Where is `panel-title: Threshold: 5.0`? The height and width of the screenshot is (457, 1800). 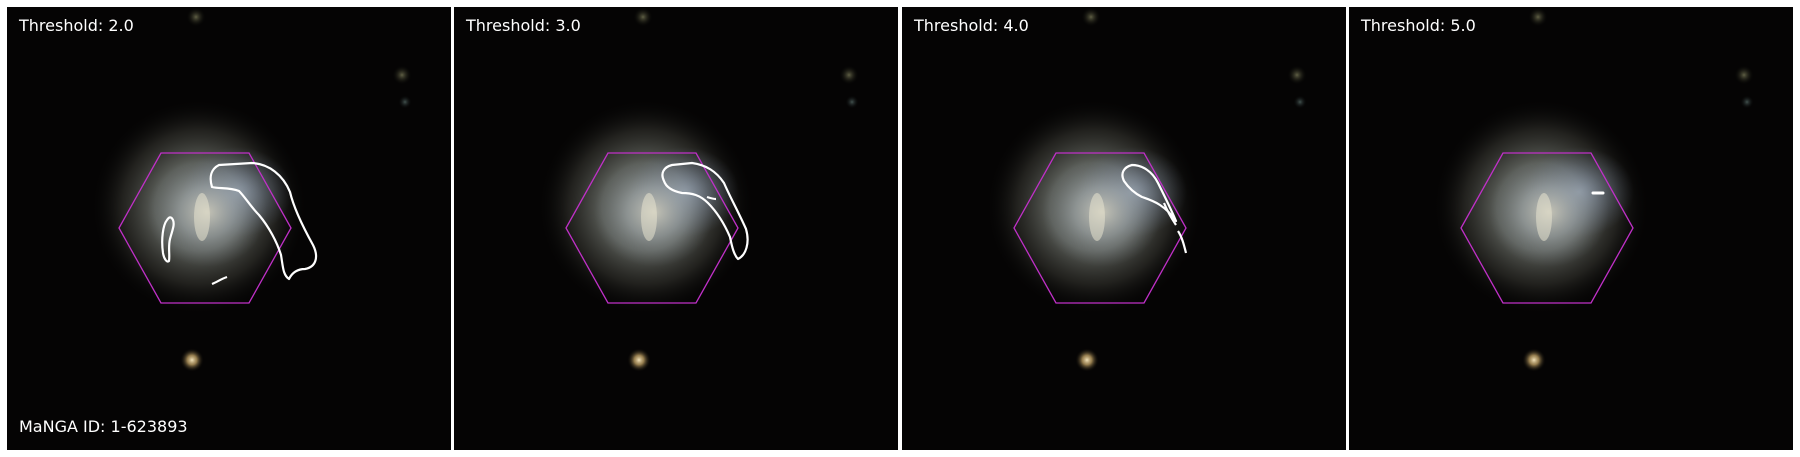
panel-title: Threshold: 5.0 is located at coordinates (1418, 25).